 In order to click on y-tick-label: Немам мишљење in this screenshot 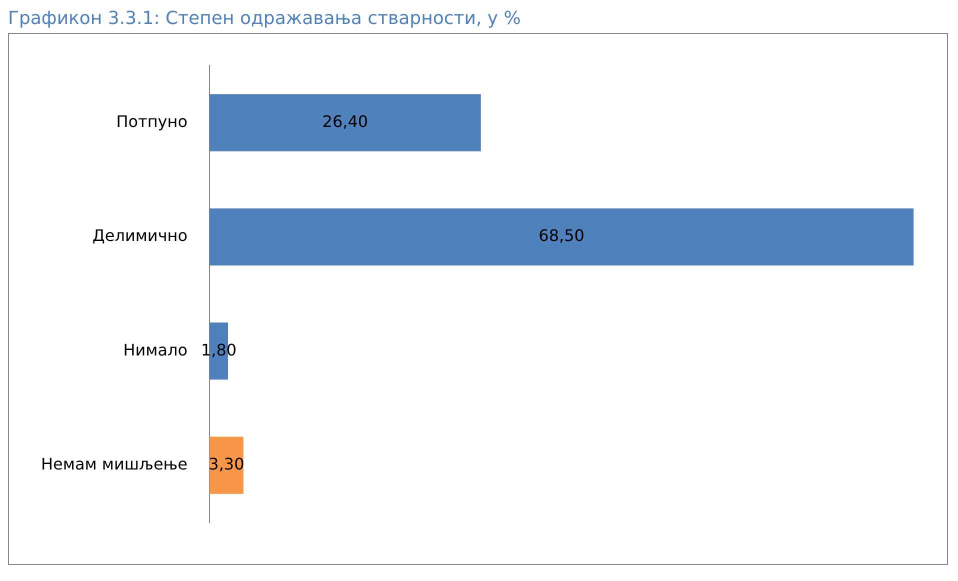, I will do `click(114, 464)`.